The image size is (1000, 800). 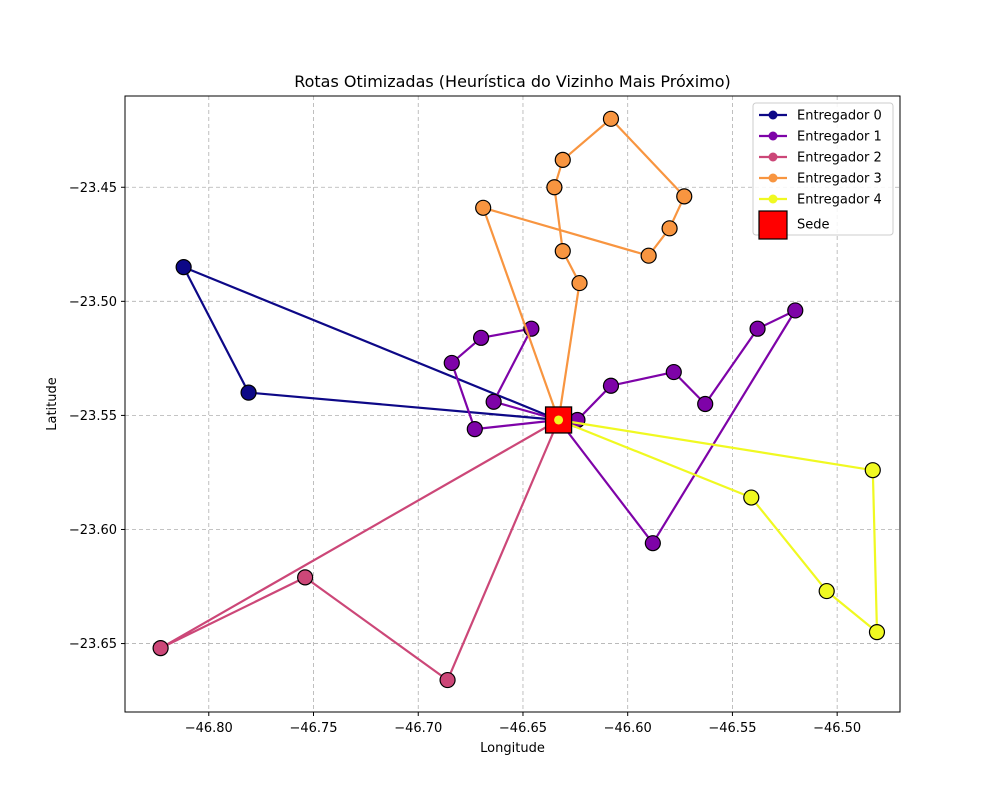 What do you see at coordinates (418, 728) in the screenshot?
I see `x-tick-label: −46.70` at bounding box center [418, 728].